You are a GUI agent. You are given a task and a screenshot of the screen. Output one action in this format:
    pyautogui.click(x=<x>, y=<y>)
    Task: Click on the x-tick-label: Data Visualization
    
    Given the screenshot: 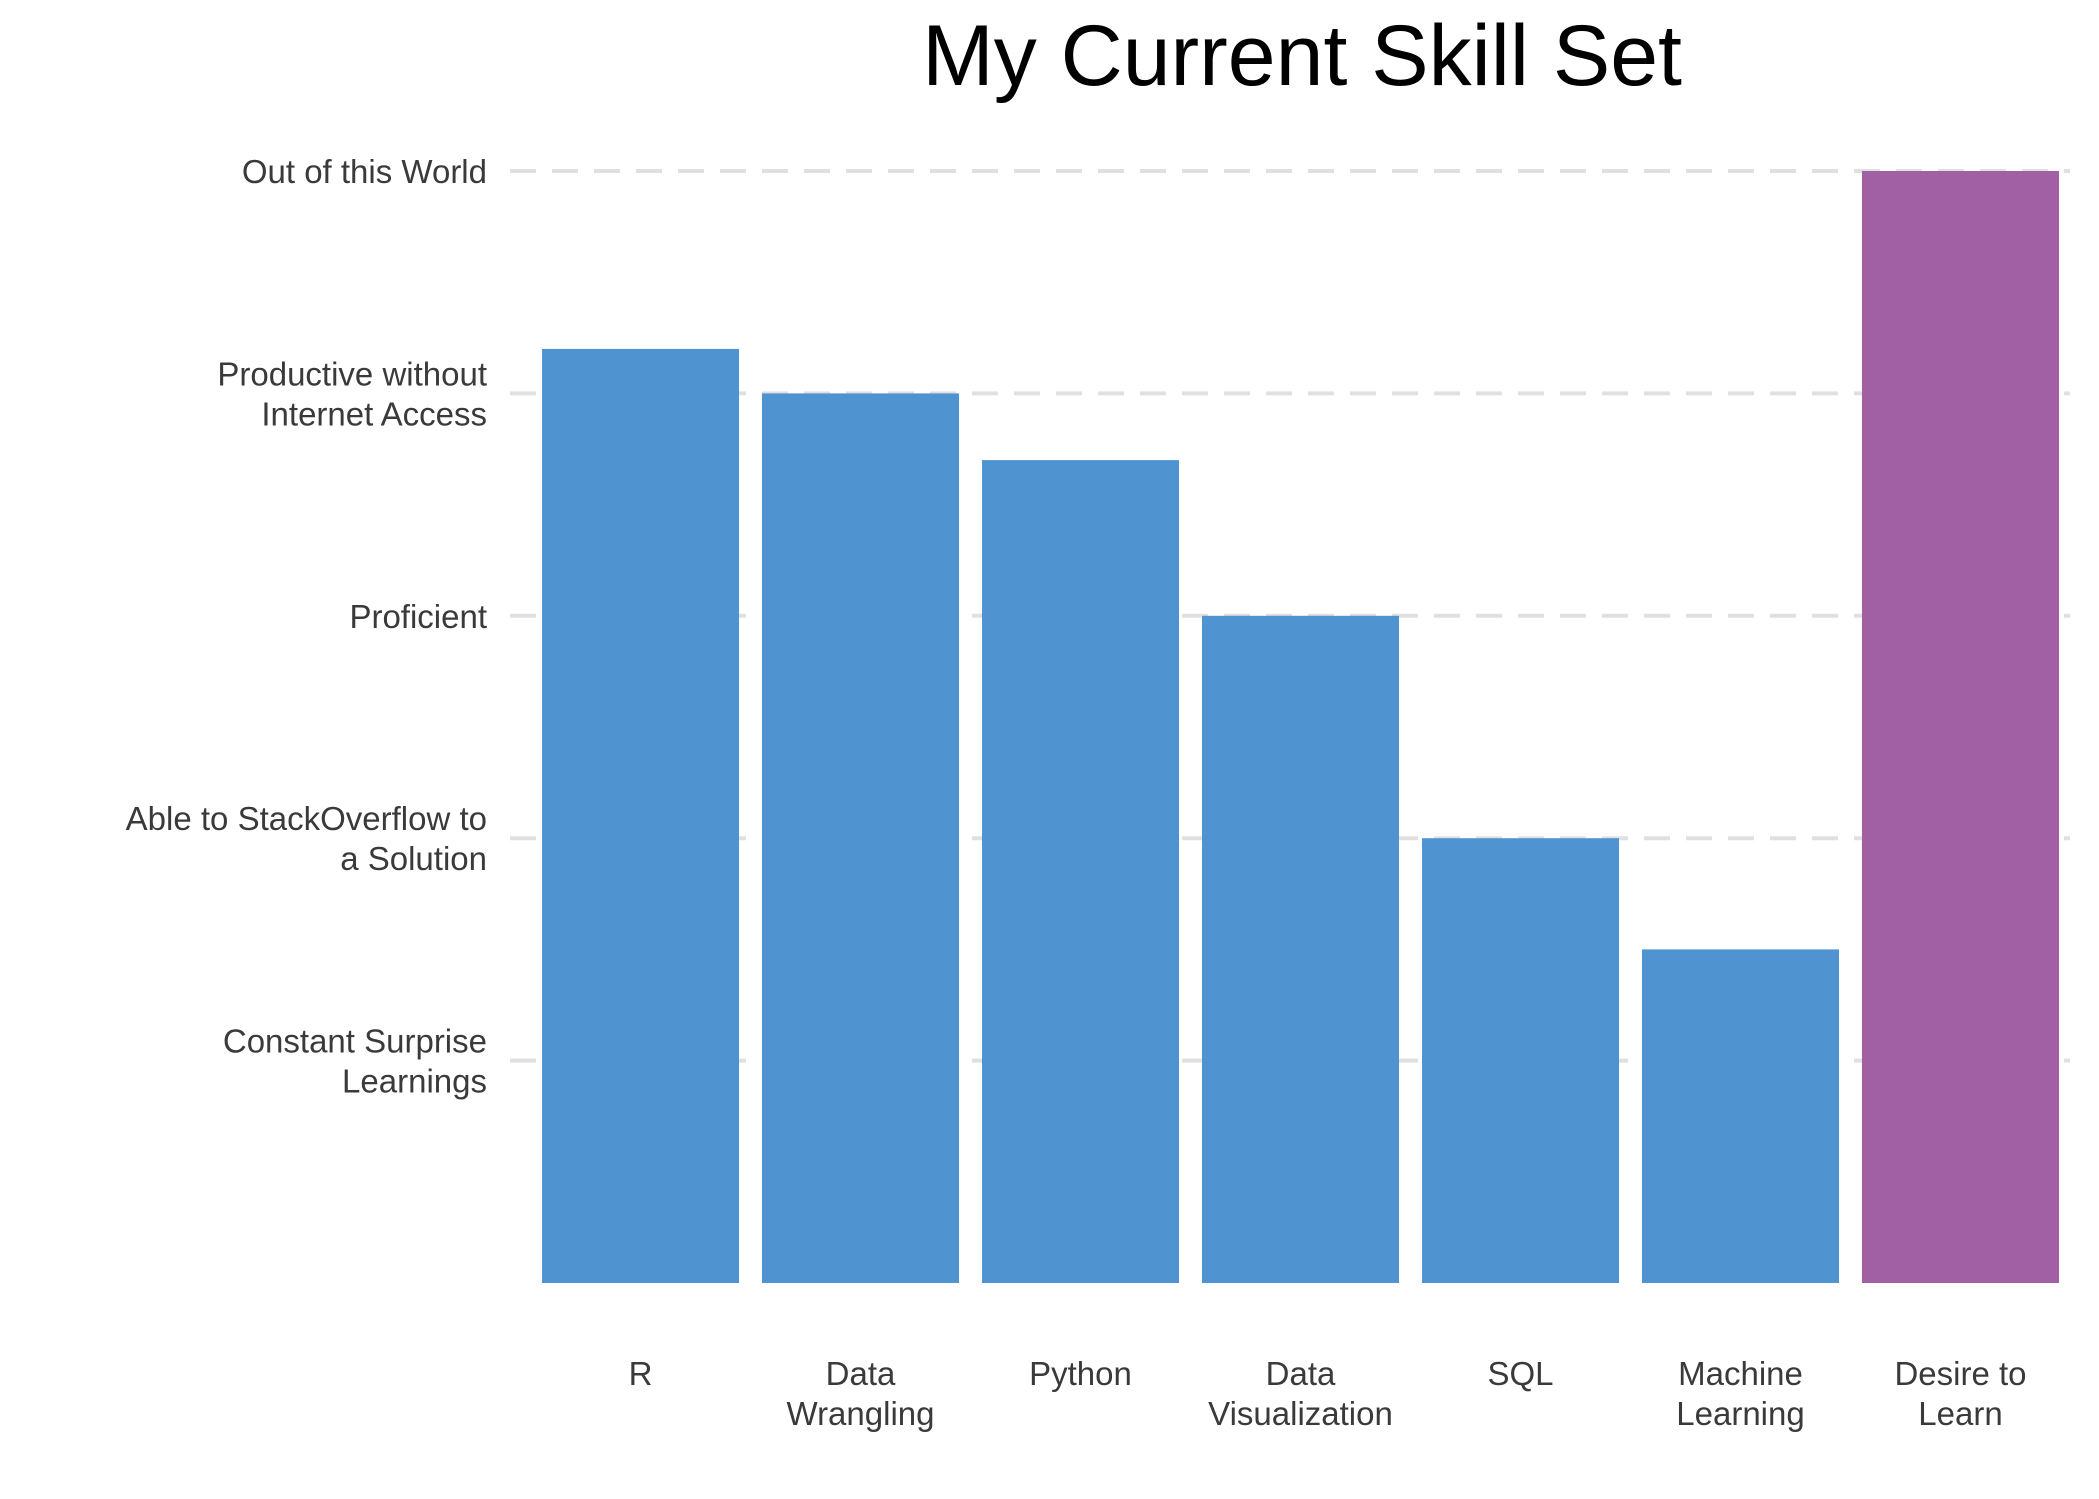 What is the action you would take?
    pyautogui.click(x=1300, y=1393)
    